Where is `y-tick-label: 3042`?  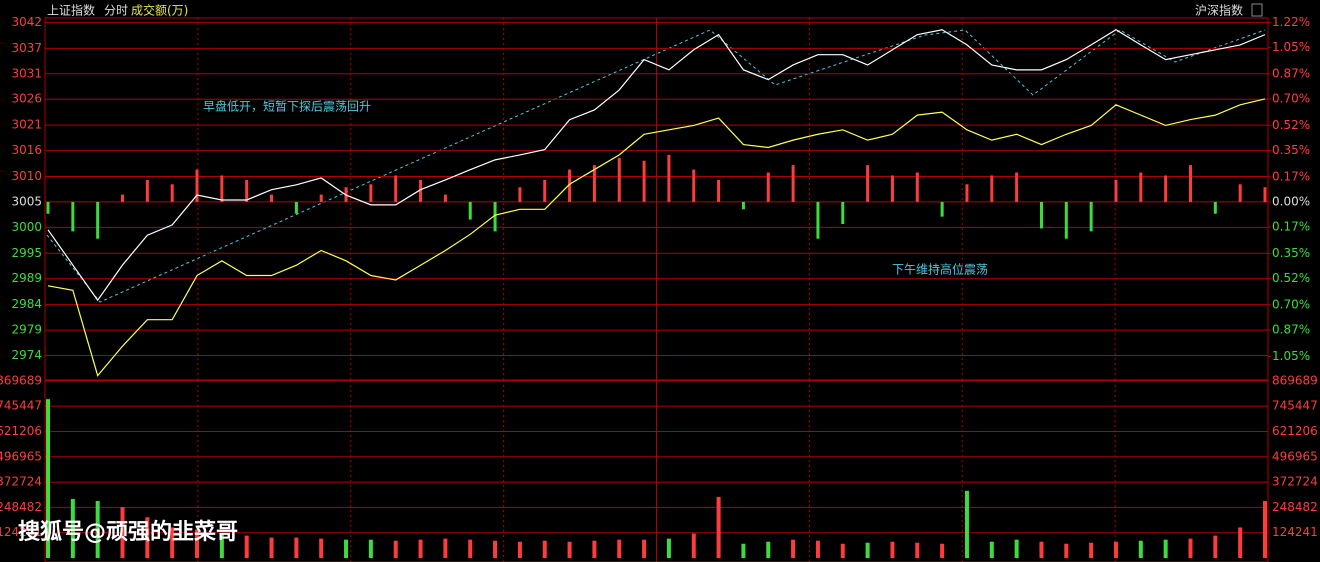
y-tick-label: 3042 is located at coordinates (26, 22).